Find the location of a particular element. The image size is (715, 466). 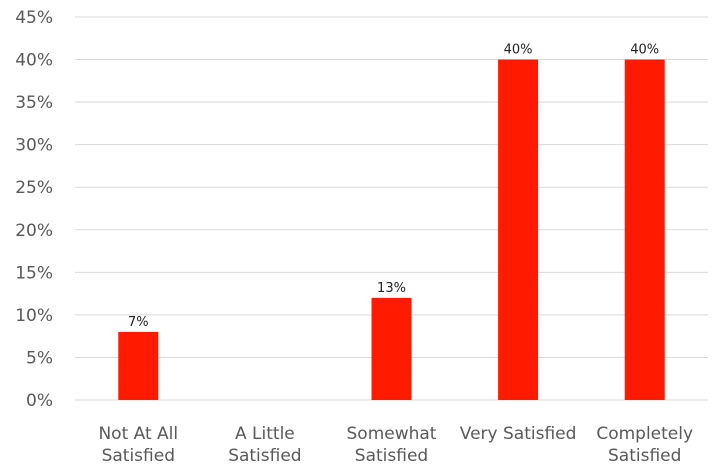

x-tick-label: Not At All Satisfied is located at coordinates (138, 445).